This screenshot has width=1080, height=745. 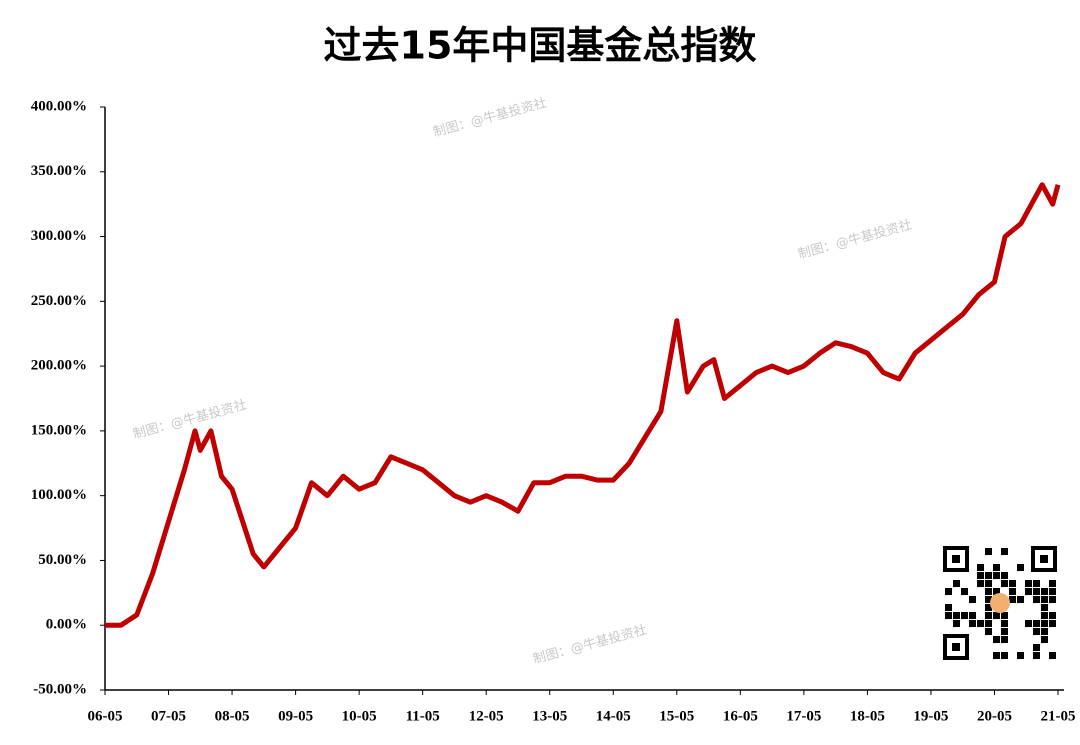 What do you see at coordinates (66, 625) in the screenshot?
I see `y-tick-label: 0.00%` at bounding box center [66, 625].